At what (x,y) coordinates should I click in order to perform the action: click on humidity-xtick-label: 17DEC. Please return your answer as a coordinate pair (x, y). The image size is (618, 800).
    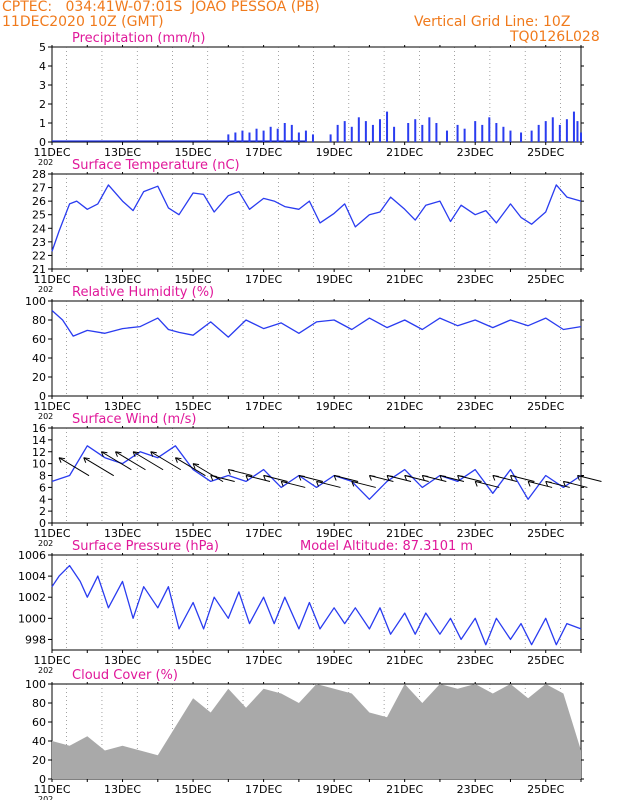
    Looking at the image, I should click on (263, 406).